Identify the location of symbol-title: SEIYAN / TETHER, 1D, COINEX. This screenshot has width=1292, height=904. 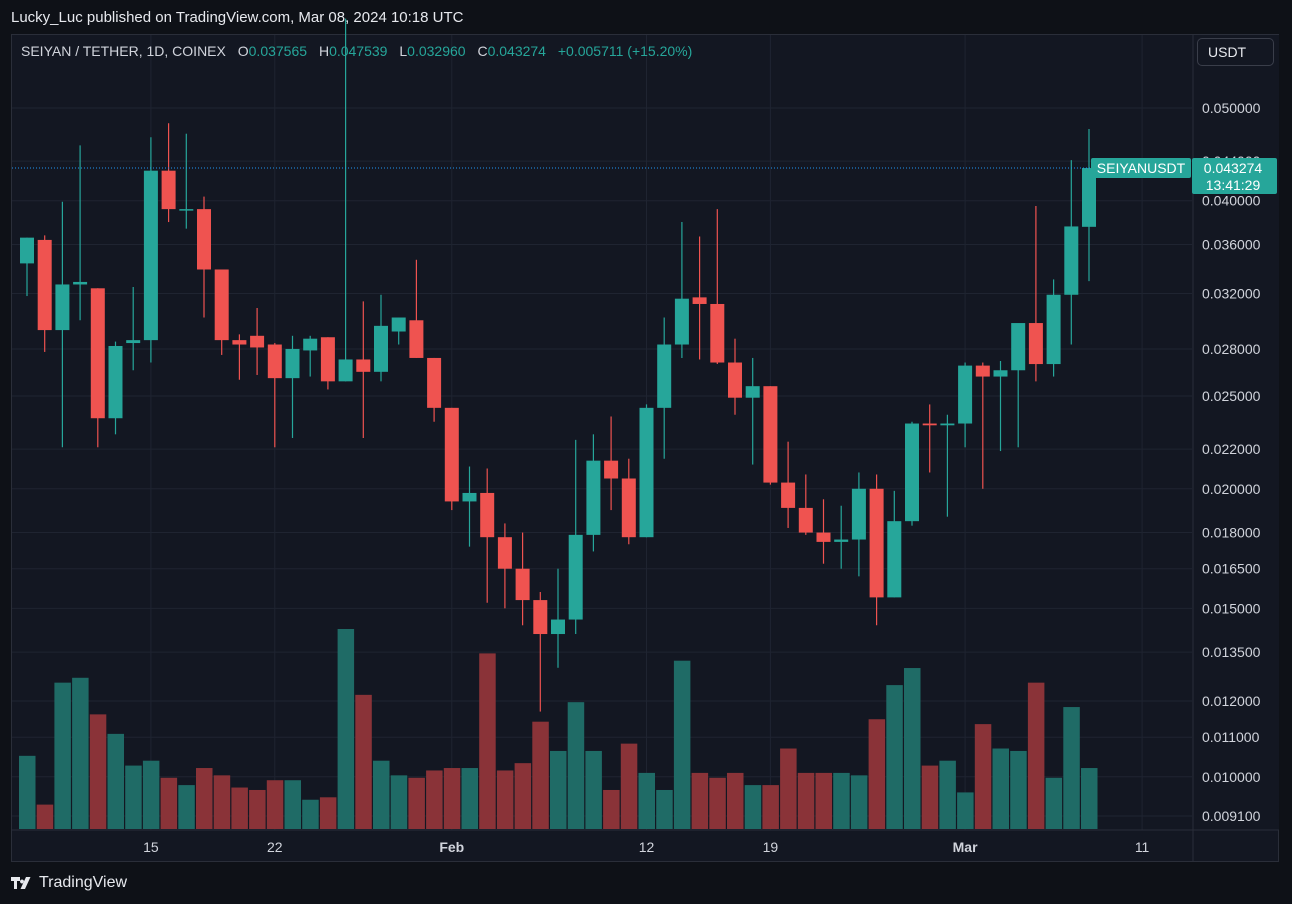
(123, 51).